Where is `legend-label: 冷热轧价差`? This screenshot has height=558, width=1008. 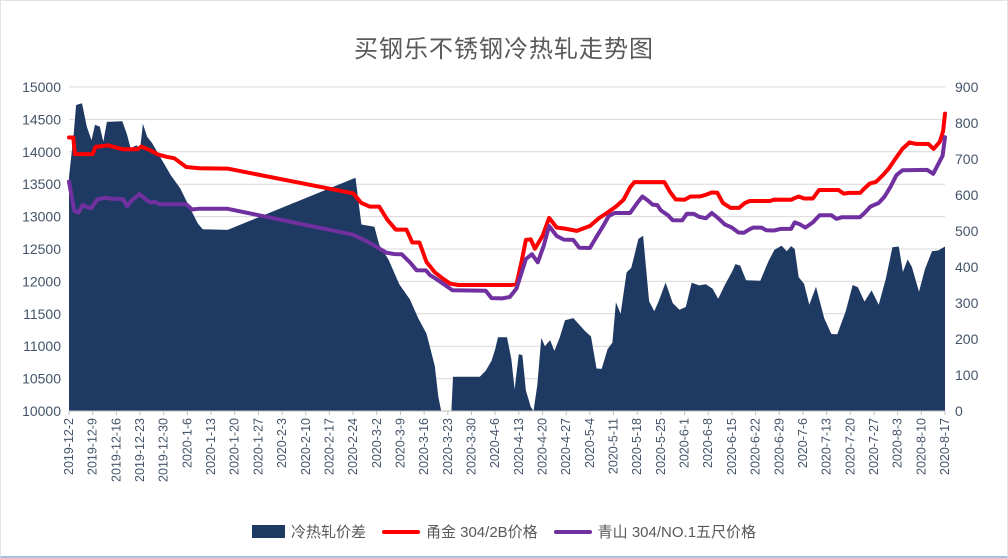 legend-label: 冷热轧价差 is located at coordinates (328, 532).